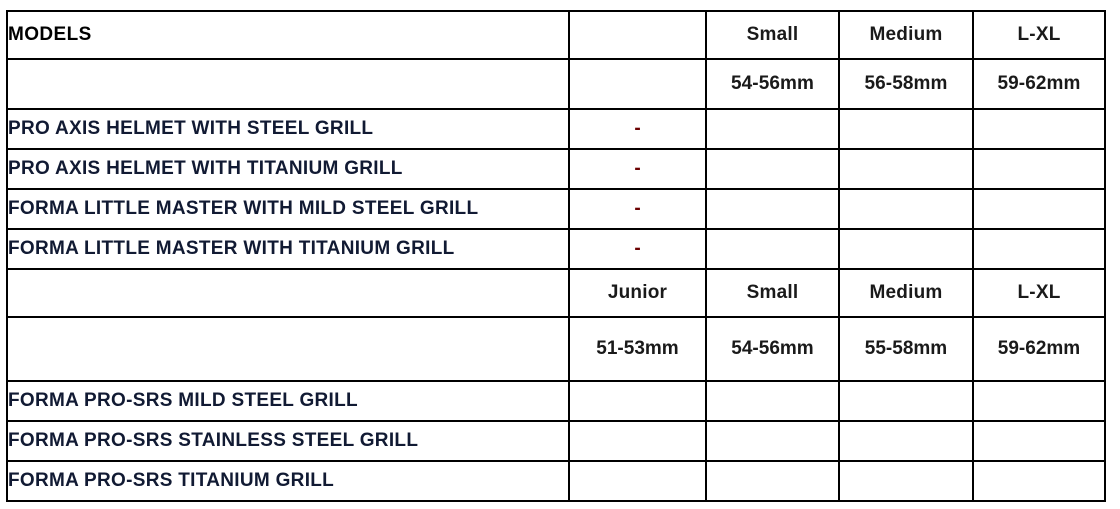 The image size is (1120, 509). I want to click on group2-size-name-medium: Medium, so click(906, 293).